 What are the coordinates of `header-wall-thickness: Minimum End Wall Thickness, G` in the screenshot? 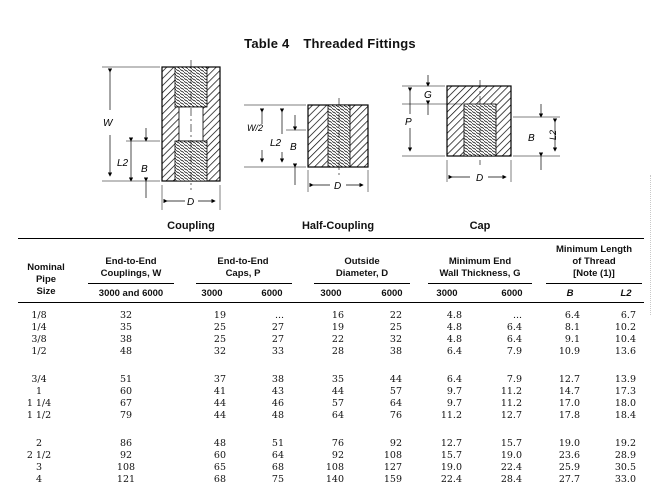 It's located at (480, 268).